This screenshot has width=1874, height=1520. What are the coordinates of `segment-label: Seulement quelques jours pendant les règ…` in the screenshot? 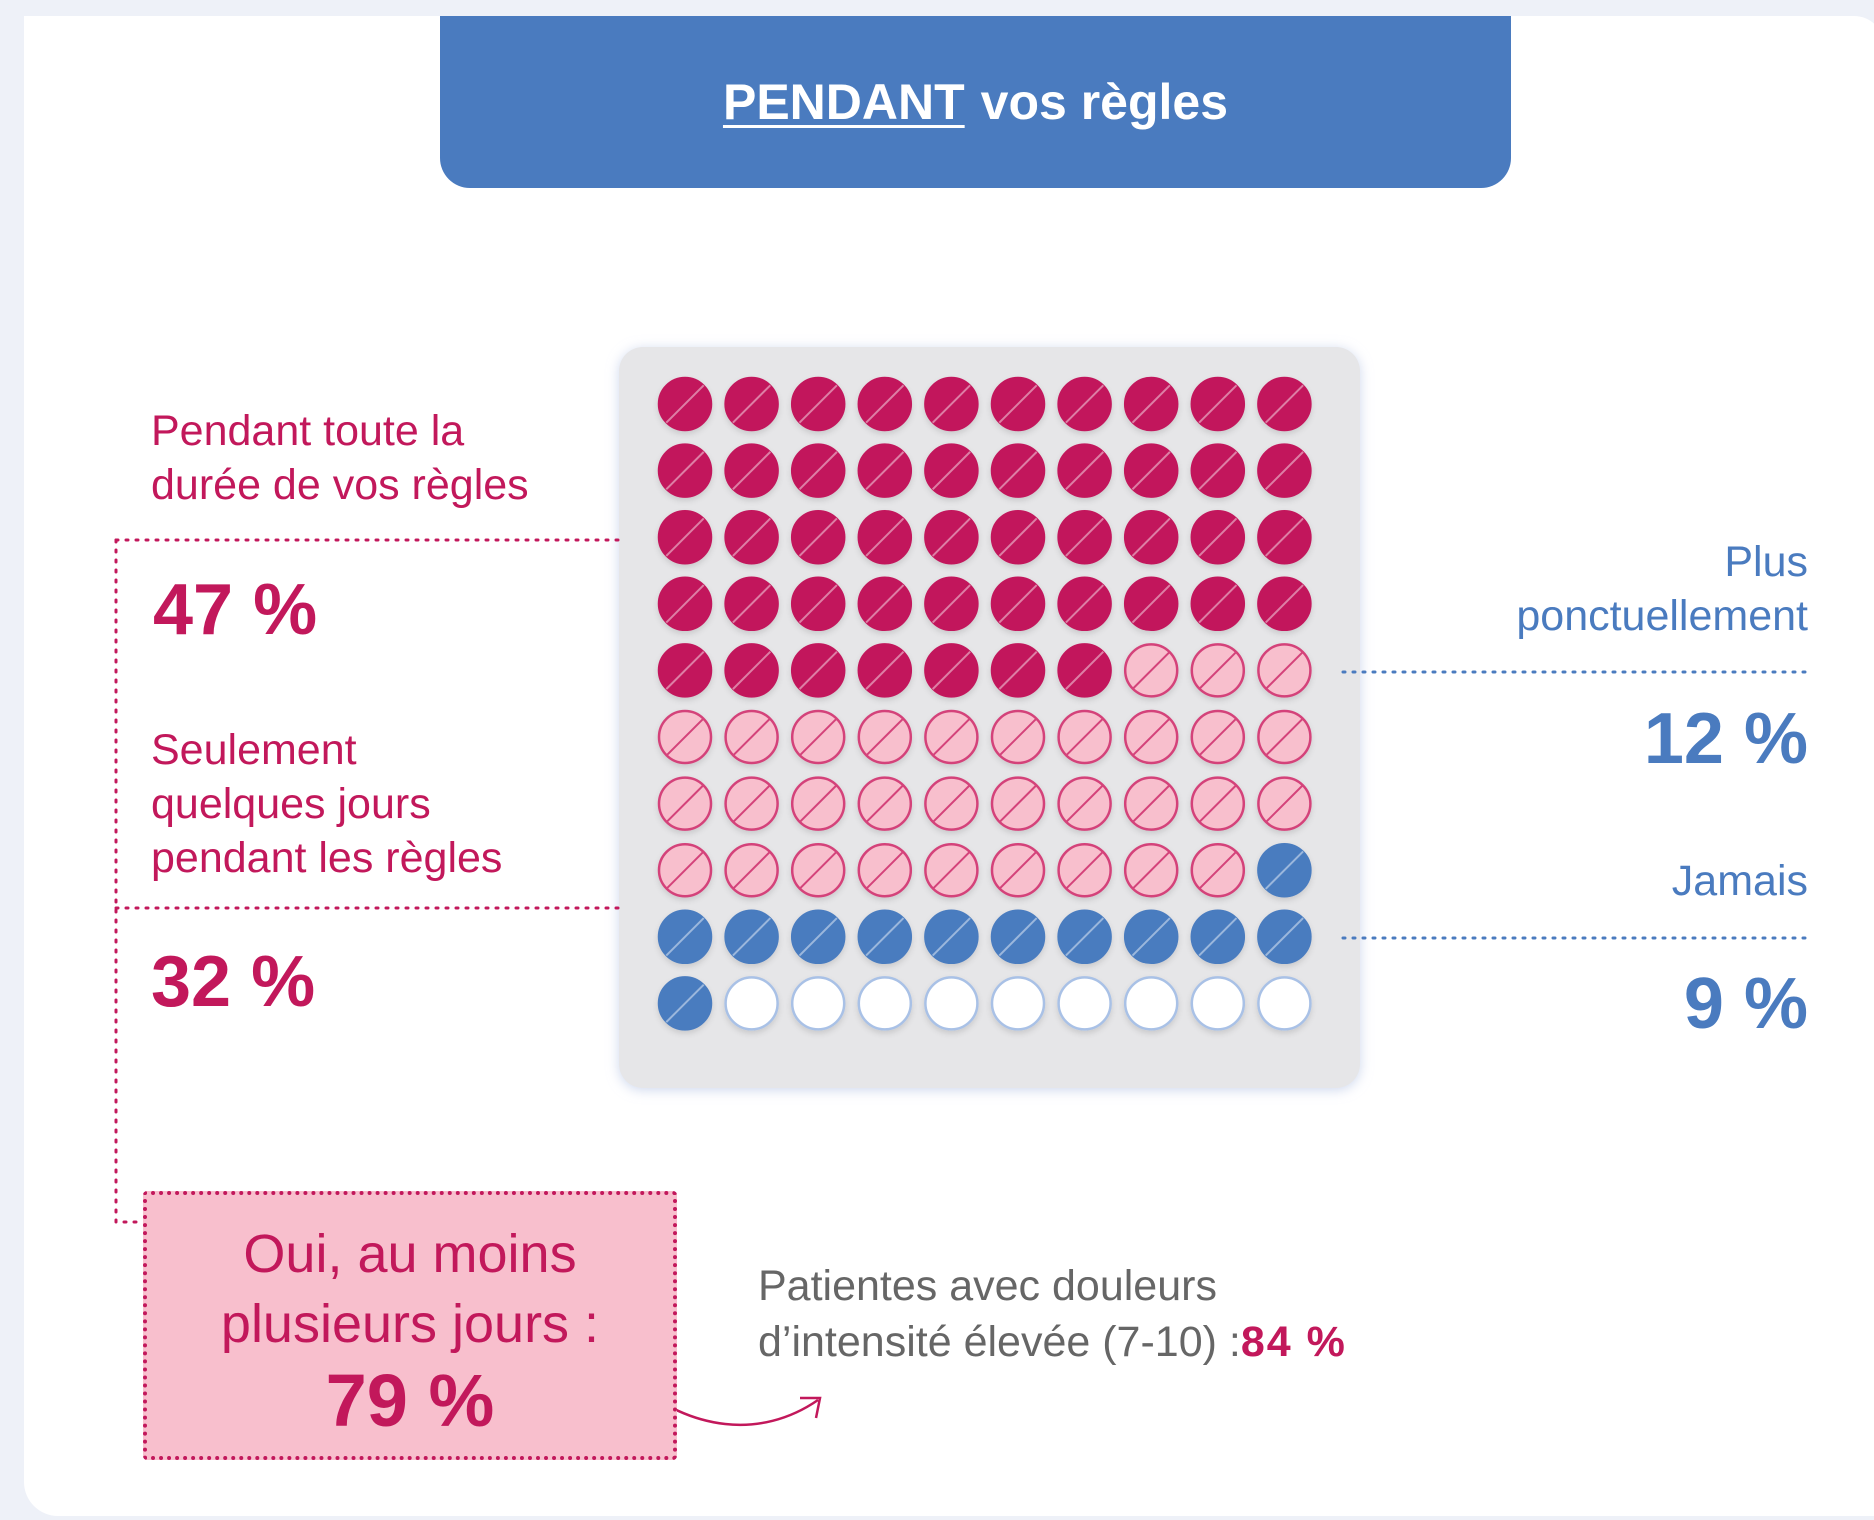 It's located at (327, 804).